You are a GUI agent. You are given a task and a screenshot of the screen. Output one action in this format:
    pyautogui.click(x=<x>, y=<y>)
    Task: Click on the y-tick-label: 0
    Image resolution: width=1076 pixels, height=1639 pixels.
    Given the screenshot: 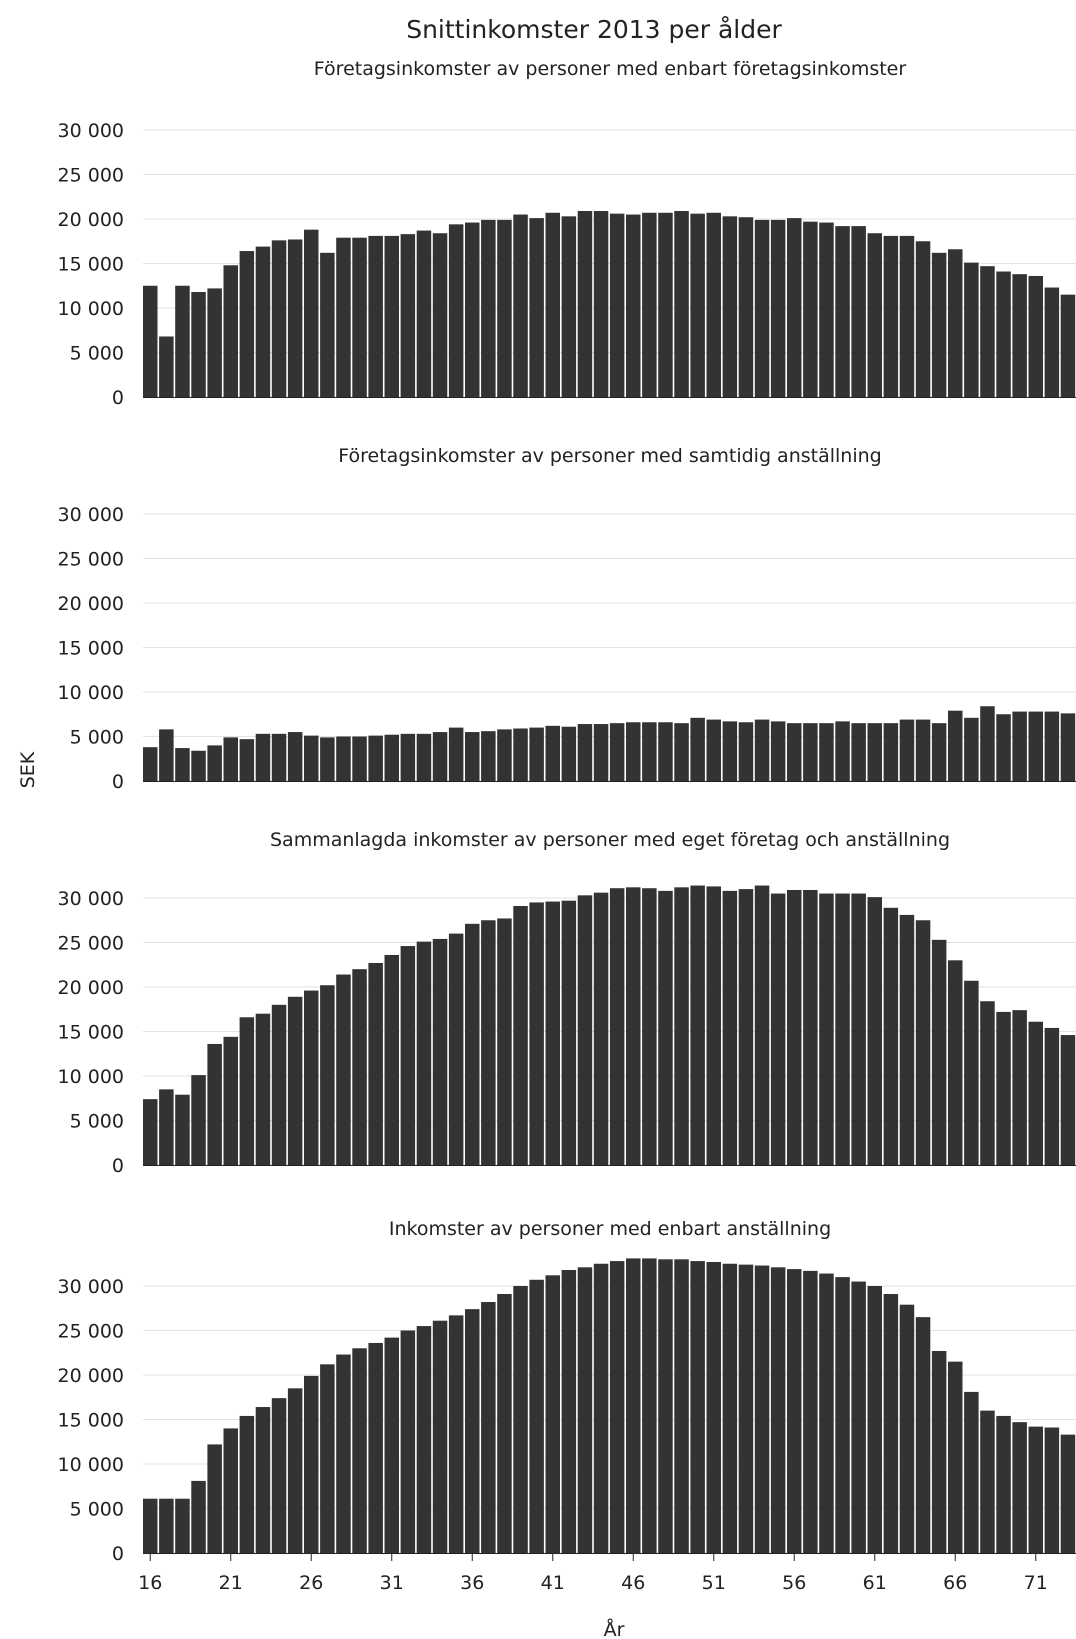 What is the action you would take?
    pyautogui.click(x=118, y=1554)
    